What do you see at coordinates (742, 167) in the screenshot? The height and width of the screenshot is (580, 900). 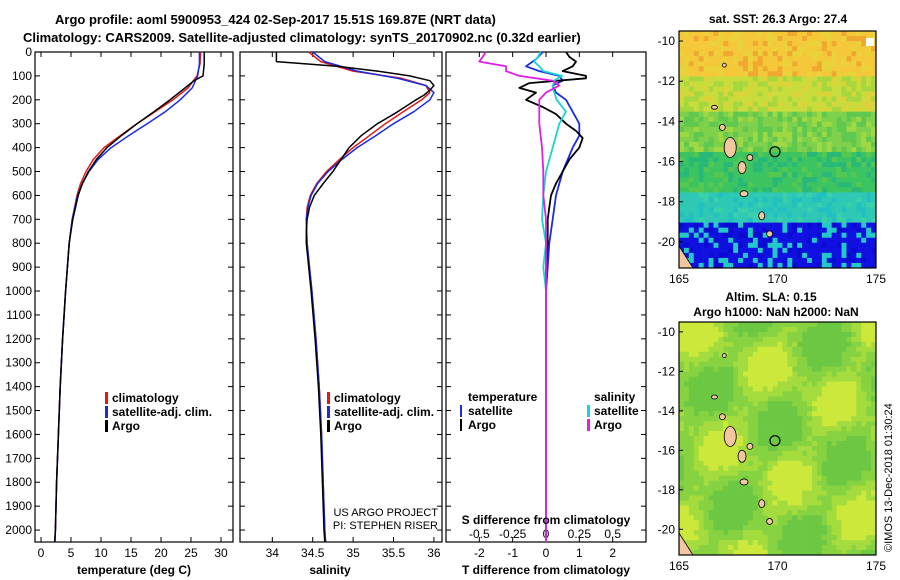 I see `island-shape` at bounding box center [742, 167].